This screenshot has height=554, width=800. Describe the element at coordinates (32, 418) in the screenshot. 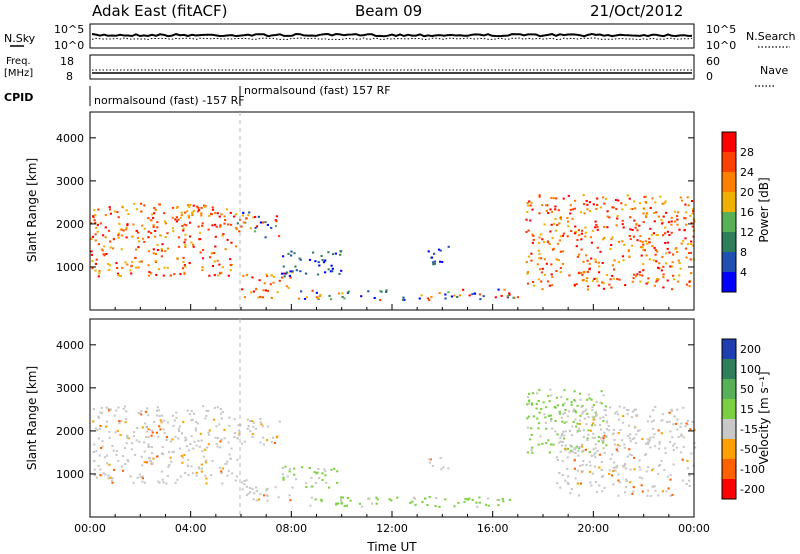

I see `velocity-ylabel: Slant Range [km]` at that location.